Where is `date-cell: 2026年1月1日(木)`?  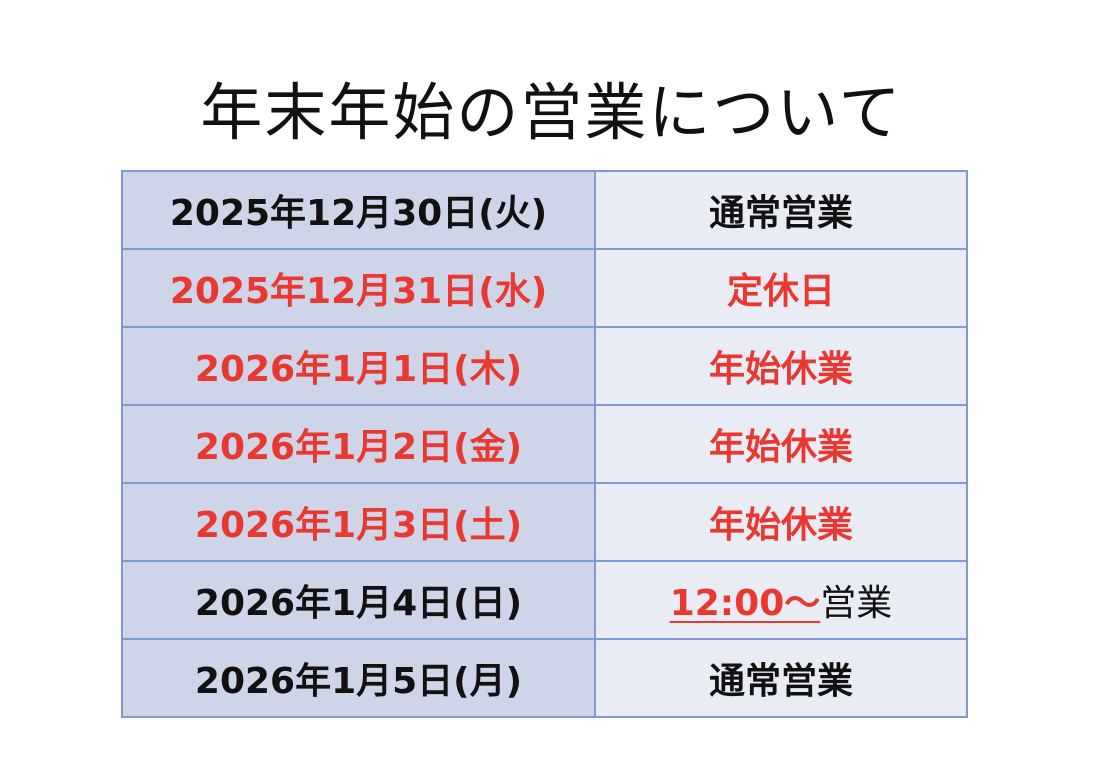
date-cell: 2026年1月1日(木) is located at coordinates (358, 366).